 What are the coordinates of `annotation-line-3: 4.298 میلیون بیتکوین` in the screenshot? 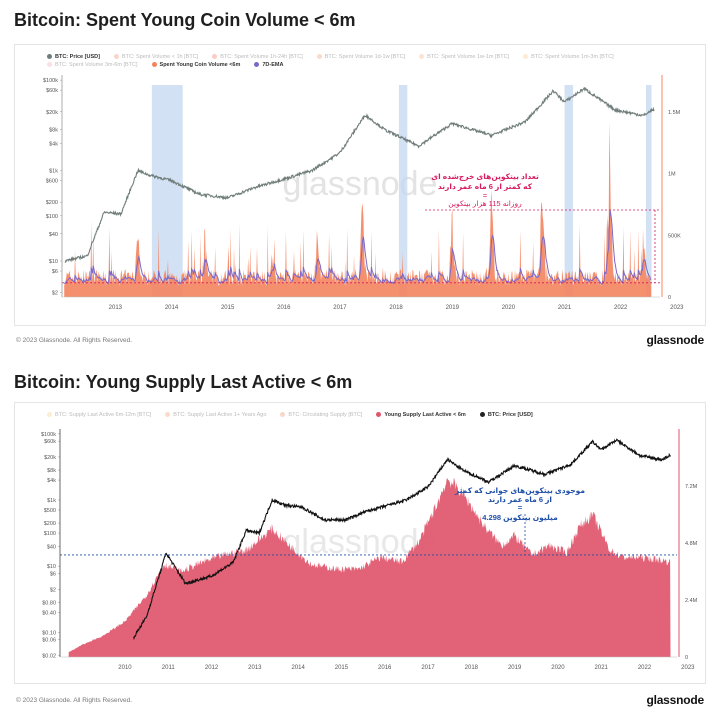 It's located at (520, 517).